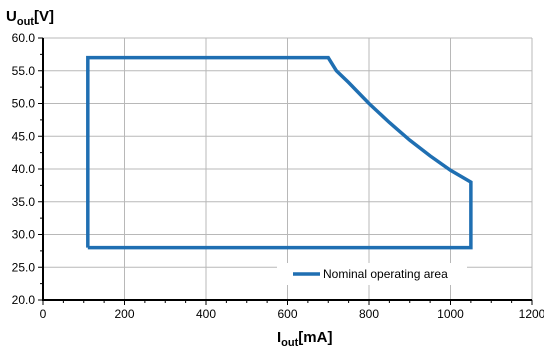  I want to click on x-axis-title-sub: out, so click(289, 343).